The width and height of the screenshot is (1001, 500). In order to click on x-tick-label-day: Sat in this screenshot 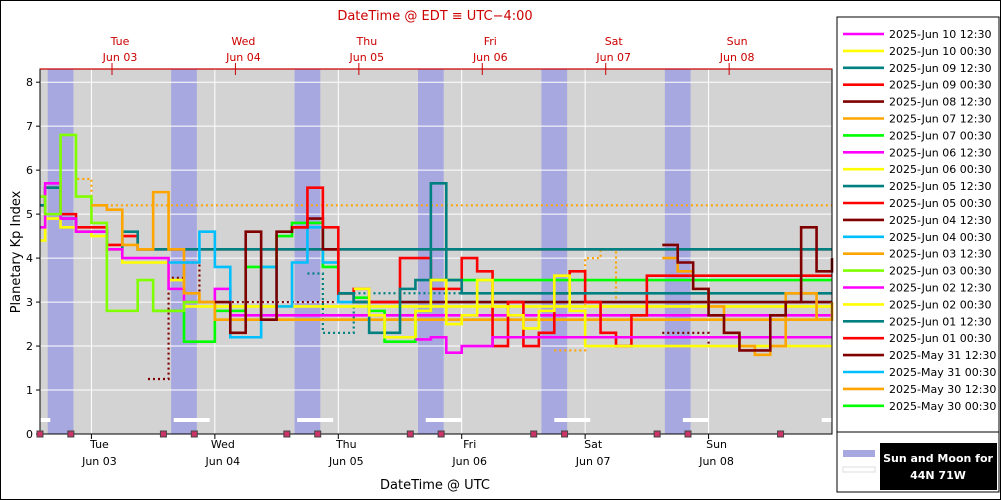, I will do `click(593, 444)`.